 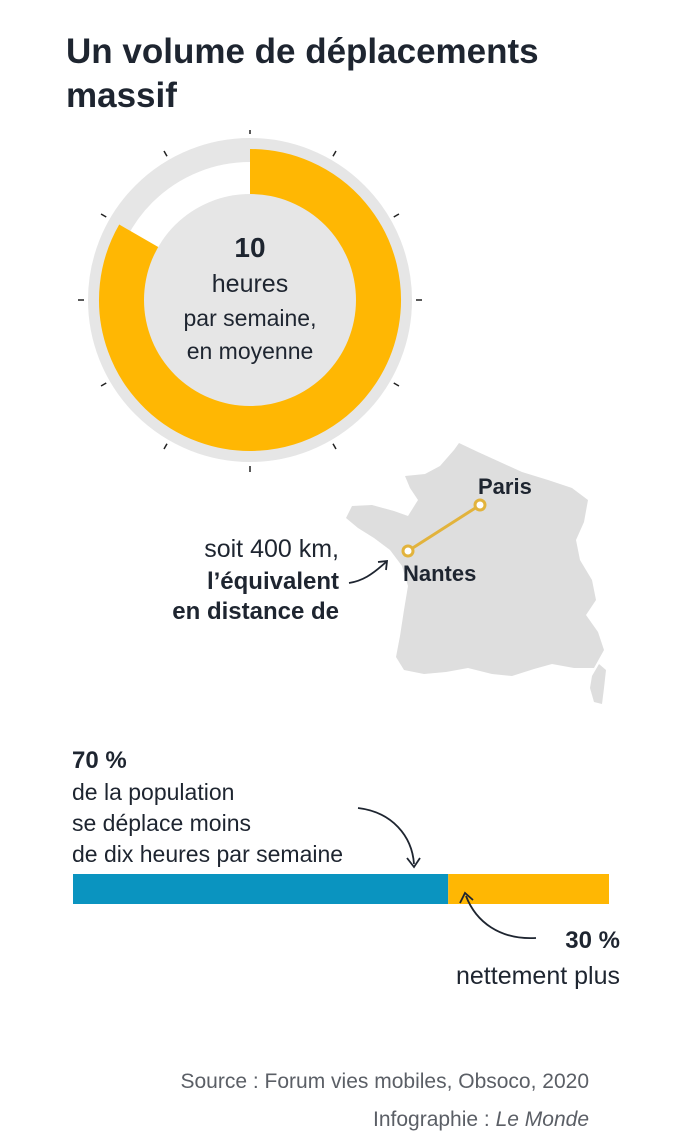 I want to click on distance-arrowhead-icon, so click(x=383, y=565).